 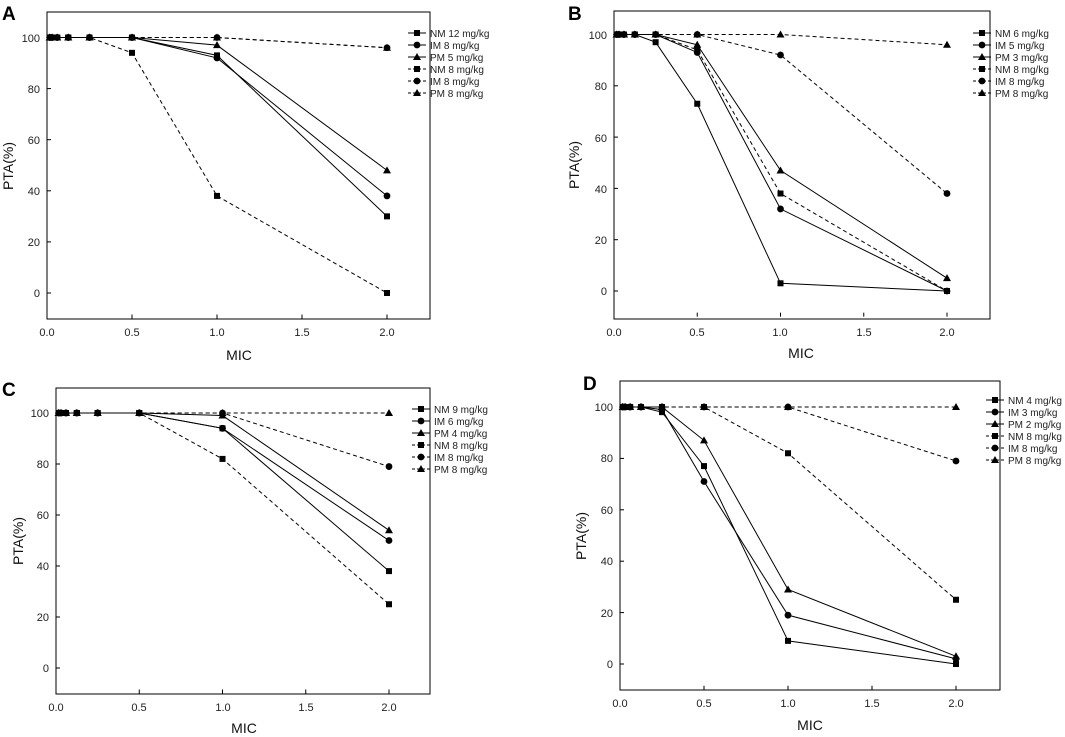 I want to click on panel-c-legend-label: PM 4 mg/kg, so click(x=460, y=434).